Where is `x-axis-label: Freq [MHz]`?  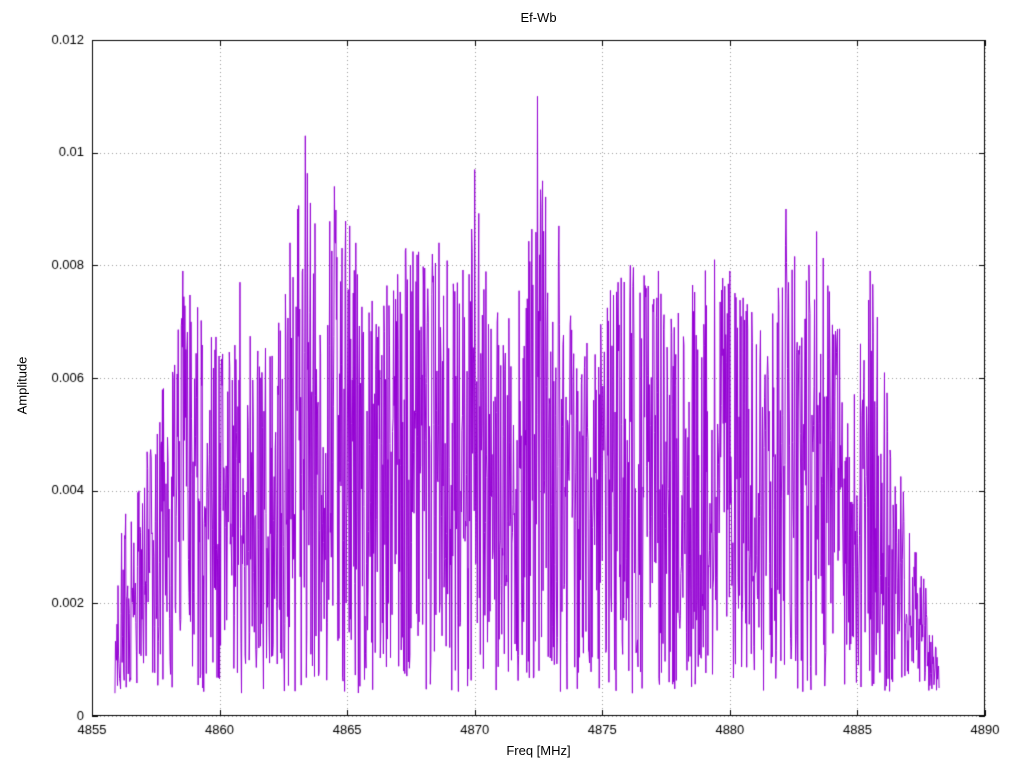
x-axis-label: Freq [MHz] is located at coordinates (538, 750).